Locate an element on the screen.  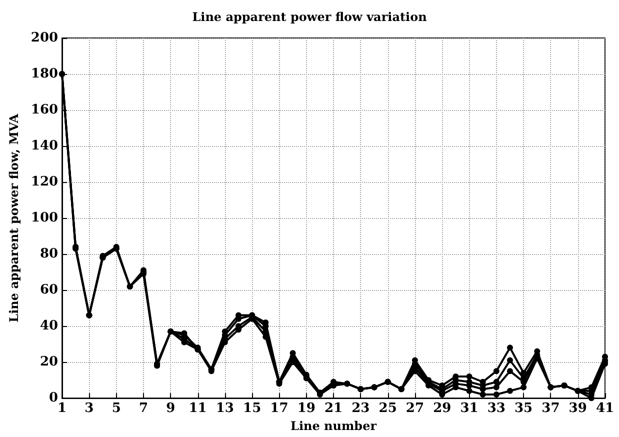
x-tick-label: 13 is located at coordinates (225, 408).